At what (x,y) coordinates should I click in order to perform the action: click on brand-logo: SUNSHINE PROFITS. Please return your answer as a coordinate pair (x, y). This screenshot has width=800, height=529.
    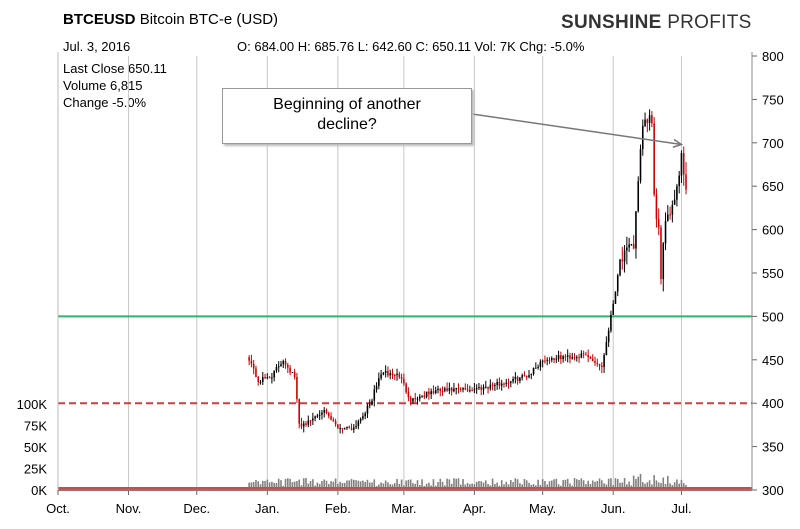
    Looking at the image, I should click on (656, 23).